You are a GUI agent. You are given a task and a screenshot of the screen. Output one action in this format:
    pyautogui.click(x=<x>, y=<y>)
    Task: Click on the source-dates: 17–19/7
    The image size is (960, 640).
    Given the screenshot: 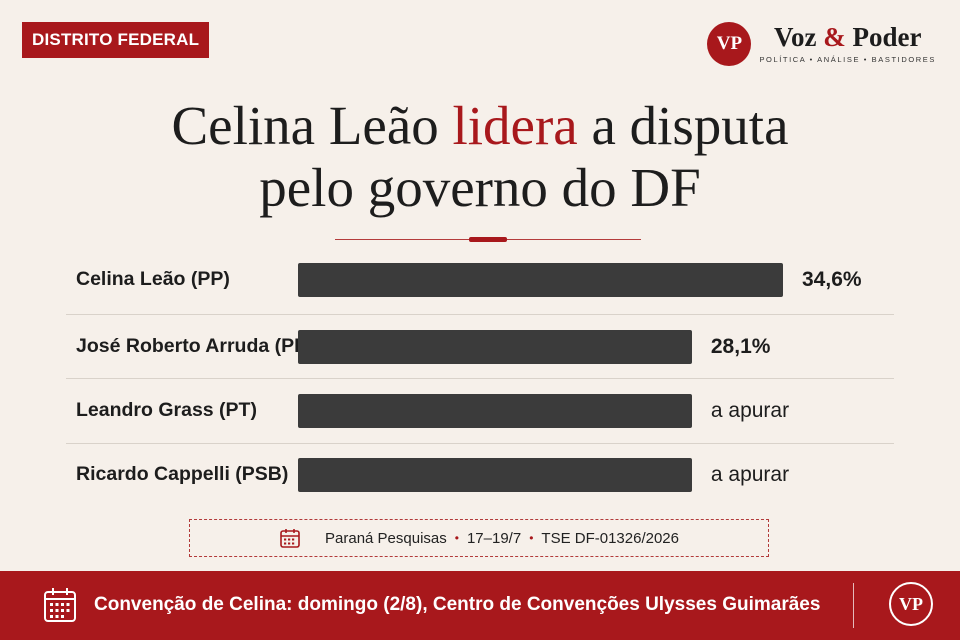 What is the action you would take?
    pyautogui.click(x=494, y=538)
    